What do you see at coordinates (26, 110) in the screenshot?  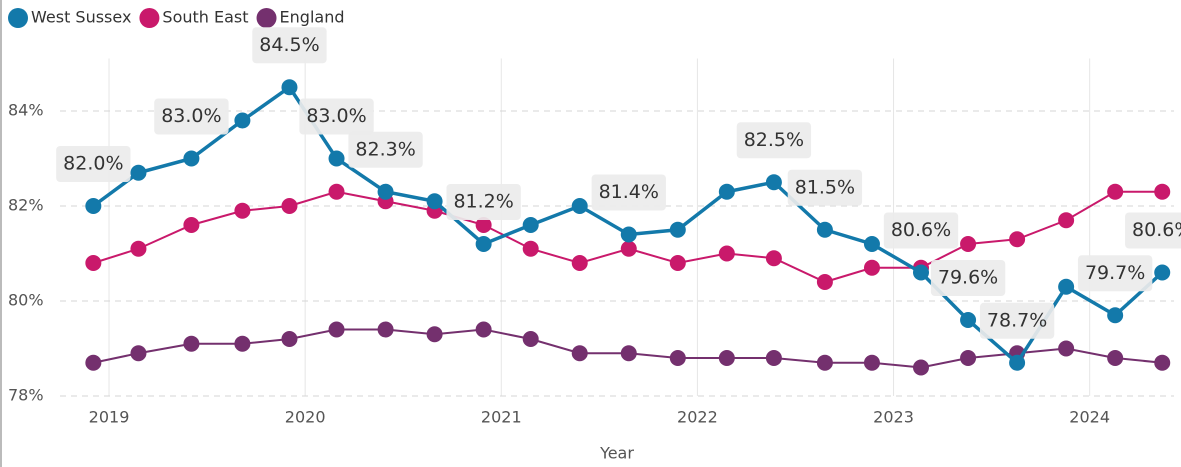 I see `y-tick-label: 84%` at bounding box center [26, 110].